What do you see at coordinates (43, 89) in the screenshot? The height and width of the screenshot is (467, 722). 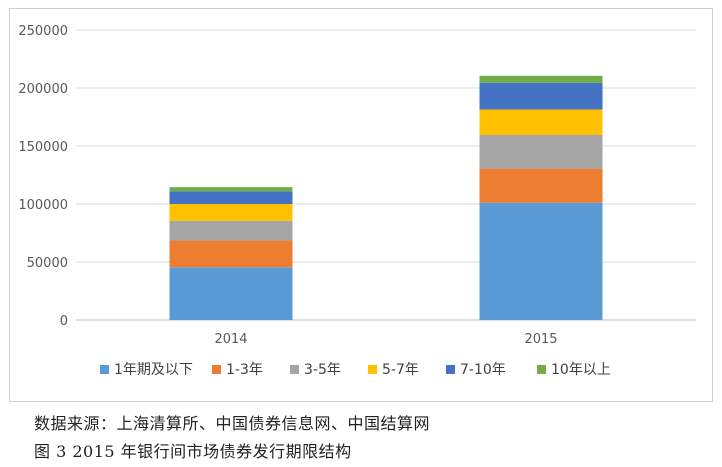 I see `y-tick-label: 200000` at bounding box center [43, 89].